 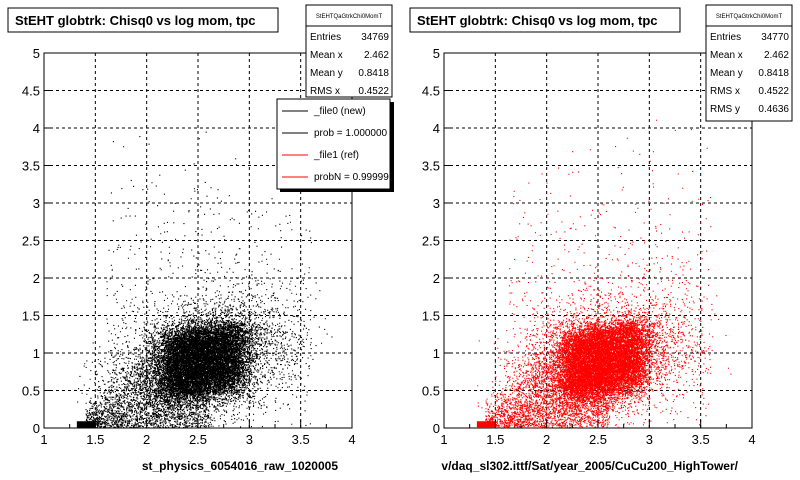 What do you see at coordinates (36, 203) in the screenshot?
I see `left-y-tick-label-6: 3` at bounding box center [36, 203].